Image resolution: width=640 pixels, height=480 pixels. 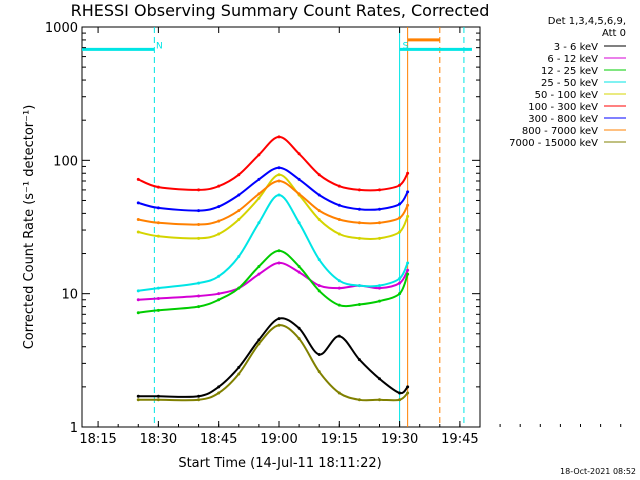 What do you see at coordinates (278, 439) in the screenshot?
I see `x-tick-label-3: 19:00` at bounding box center [278, 439].